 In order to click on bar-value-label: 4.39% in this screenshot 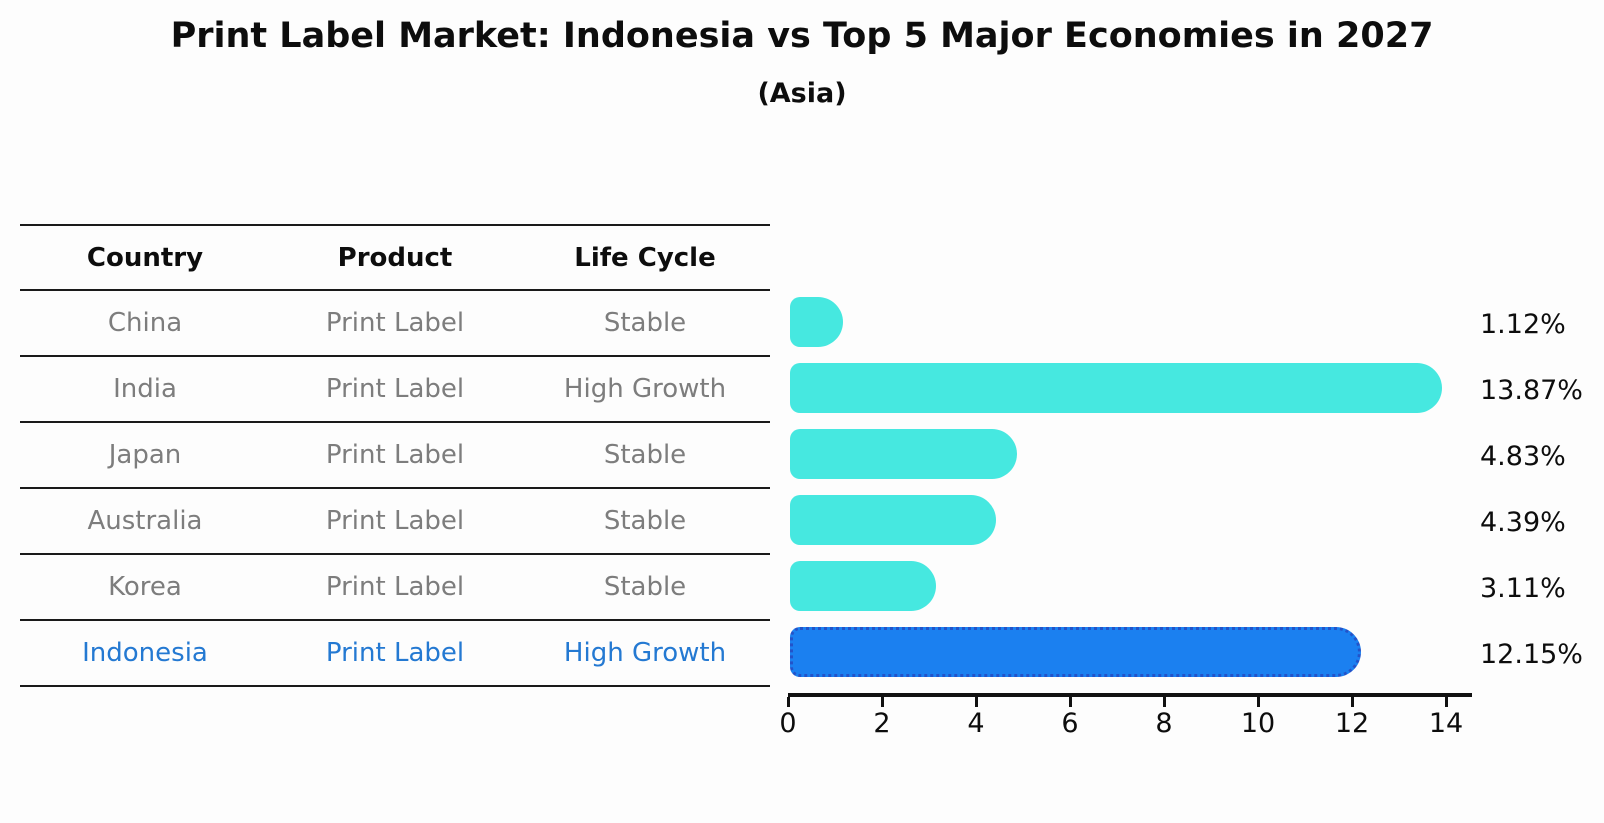, I will do `click(1523, 522)`.